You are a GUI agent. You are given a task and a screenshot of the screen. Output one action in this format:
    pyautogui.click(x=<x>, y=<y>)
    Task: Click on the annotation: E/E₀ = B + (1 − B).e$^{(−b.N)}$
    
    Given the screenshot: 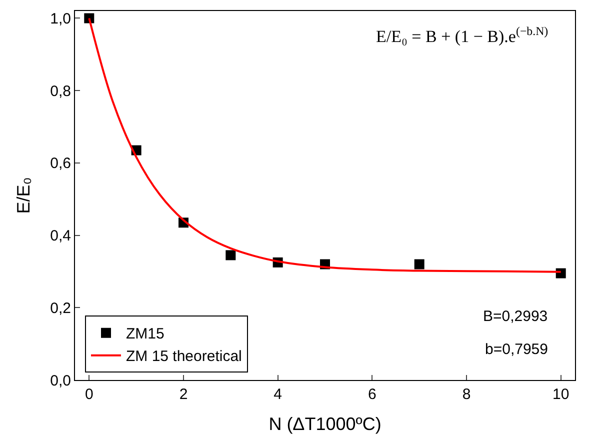 What is the action you would take?
    pyautogui.click(x=462, y=35)
    